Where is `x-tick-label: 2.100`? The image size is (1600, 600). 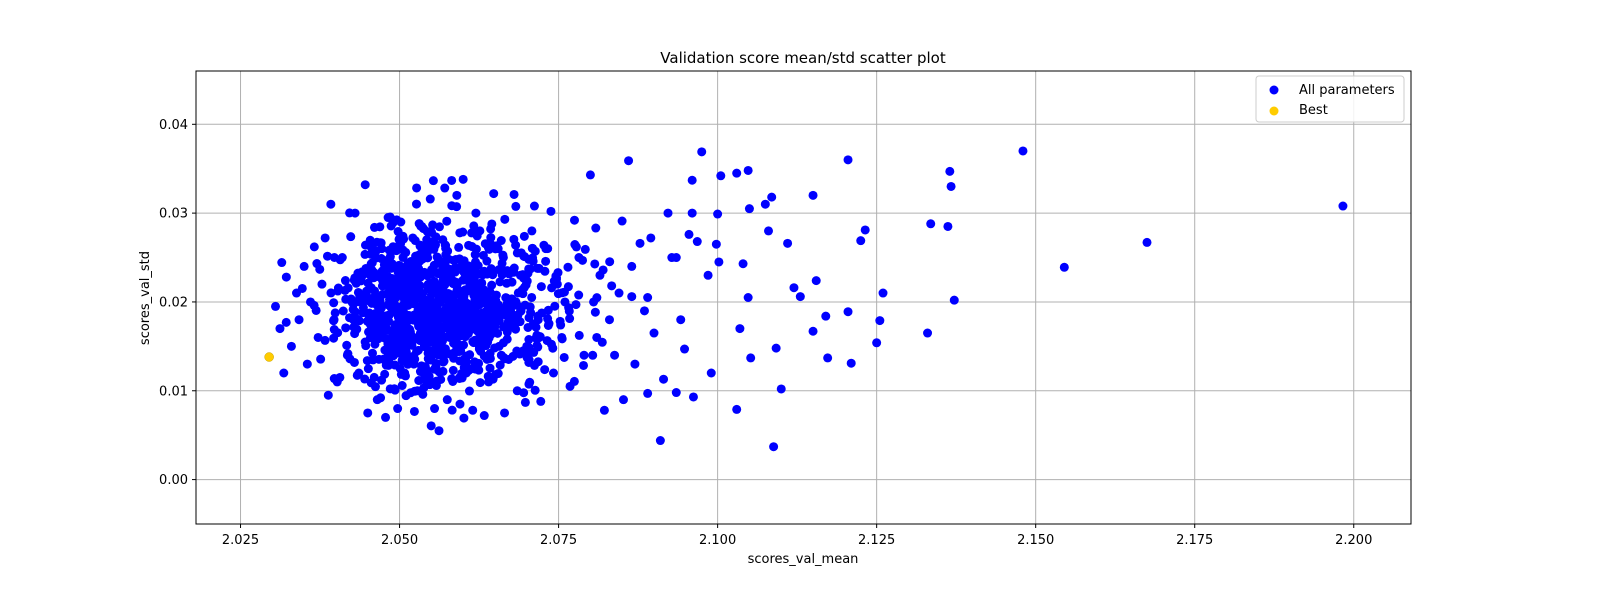 x-tick-label: 2.100 is located at coordinates (717, 540).